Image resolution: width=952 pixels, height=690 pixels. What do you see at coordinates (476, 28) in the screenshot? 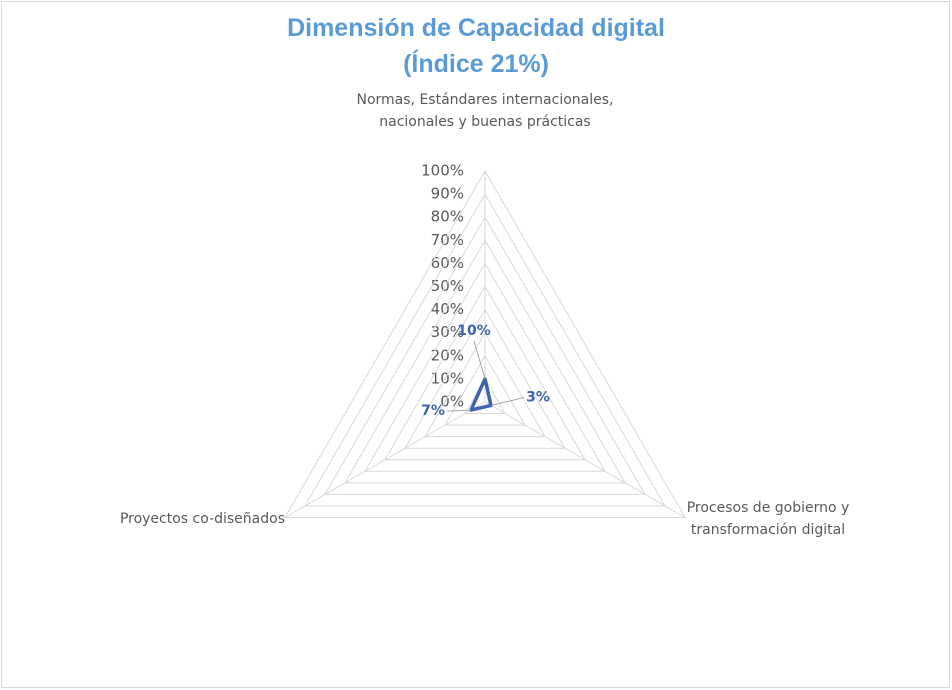
I see `chart-title: Dimensión de Capacidad digital` at bounding box center [476, 28].